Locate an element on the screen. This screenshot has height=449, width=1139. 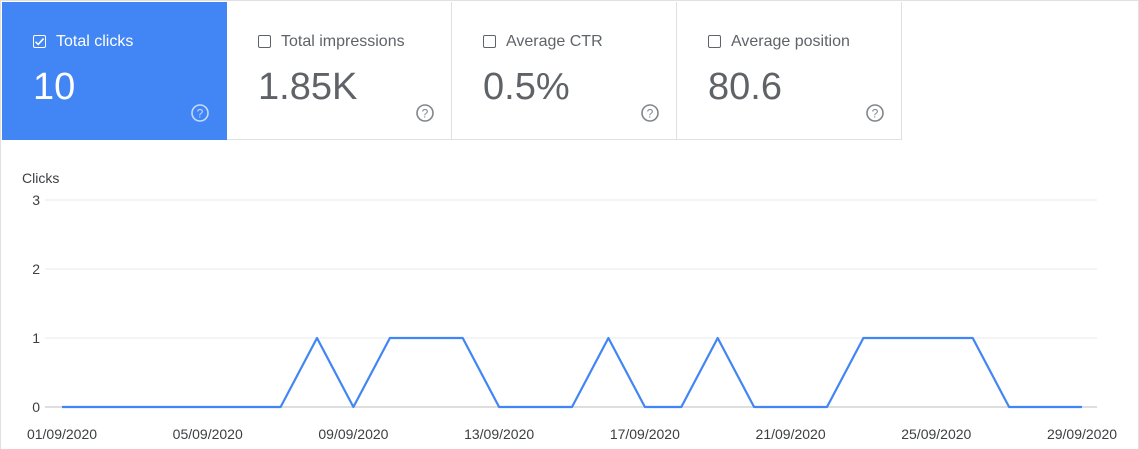
y-tick-label: 0 is located at coordinates (36, 407).